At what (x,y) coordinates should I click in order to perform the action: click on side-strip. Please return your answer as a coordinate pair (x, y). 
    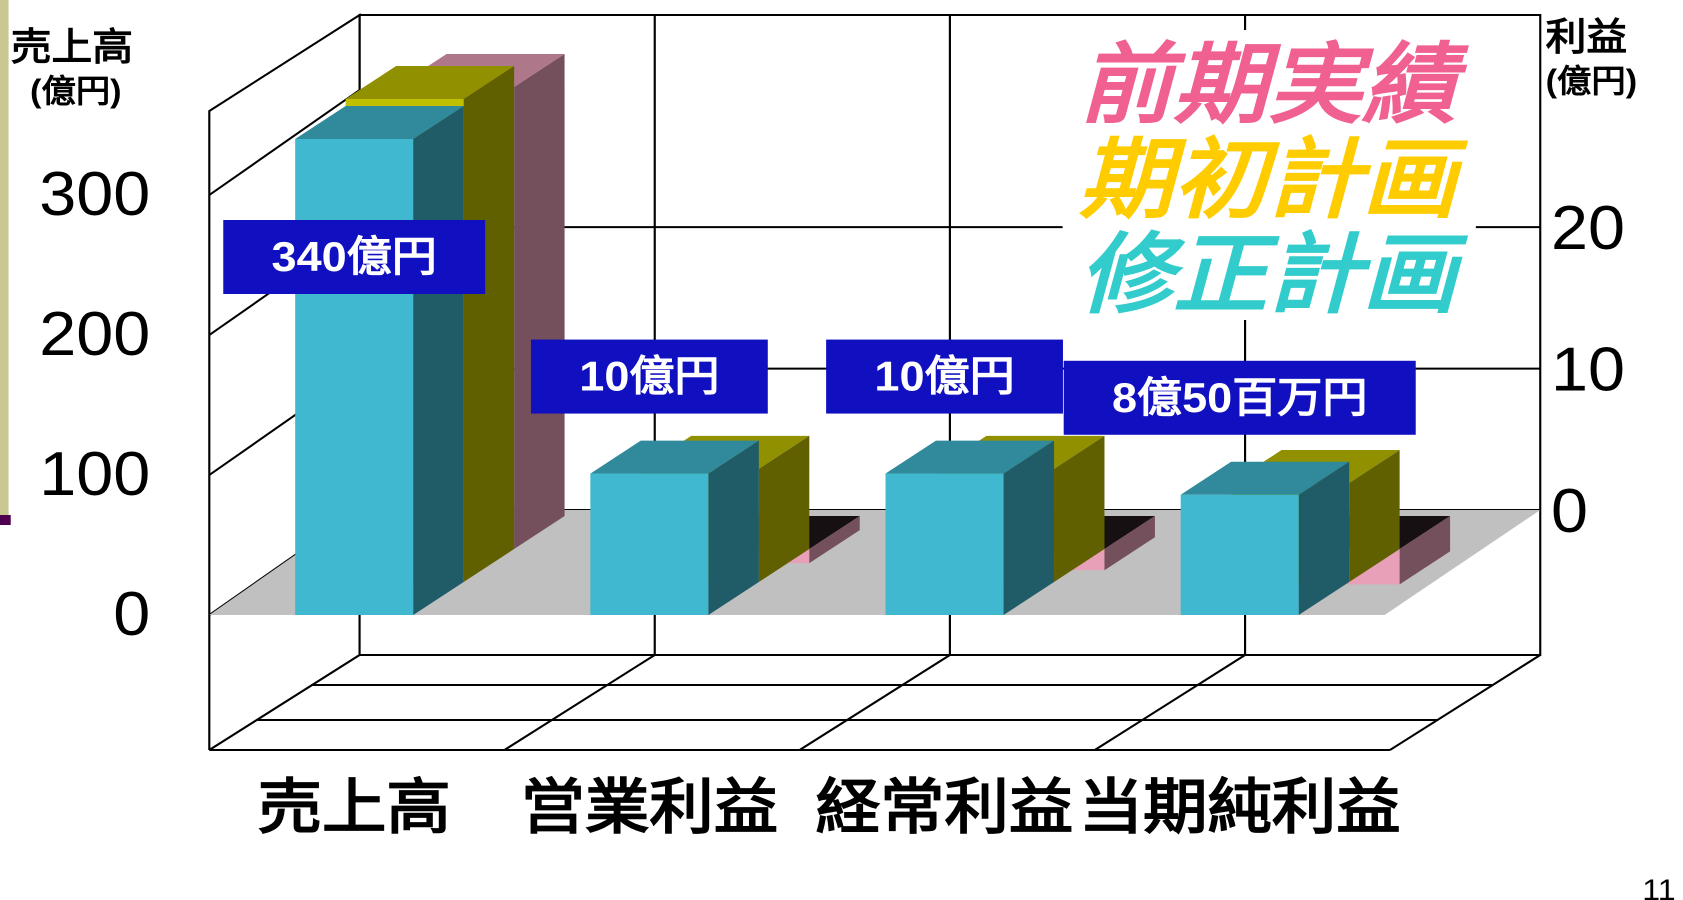
    Looking at the image, I should click on (4, 262).